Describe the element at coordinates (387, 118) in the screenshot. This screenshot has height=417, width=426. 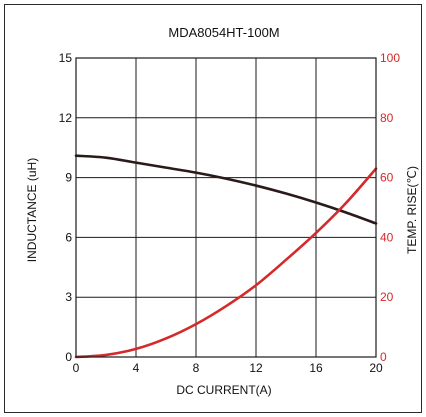
I see `y2-tick-label: 80` at that location.